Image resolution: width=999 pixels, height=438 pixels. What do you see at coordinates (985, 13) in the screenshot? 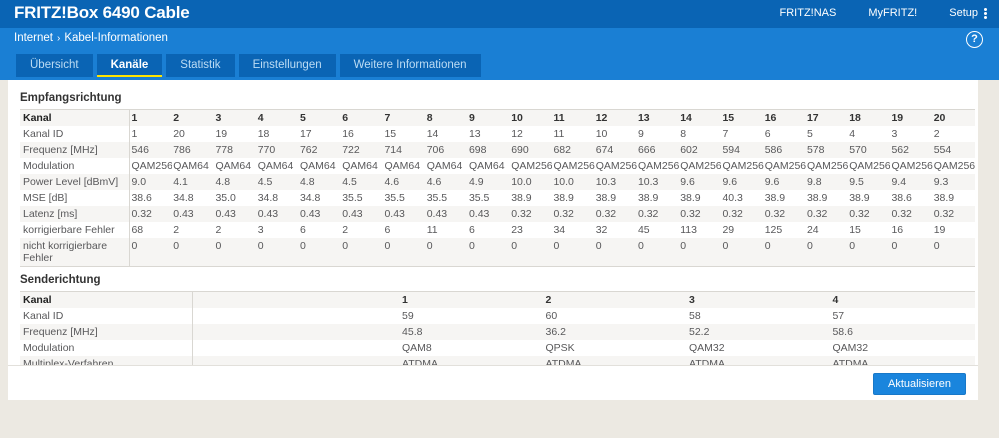
I see `kebab-menu-icon` at bounding box center [985, 13].